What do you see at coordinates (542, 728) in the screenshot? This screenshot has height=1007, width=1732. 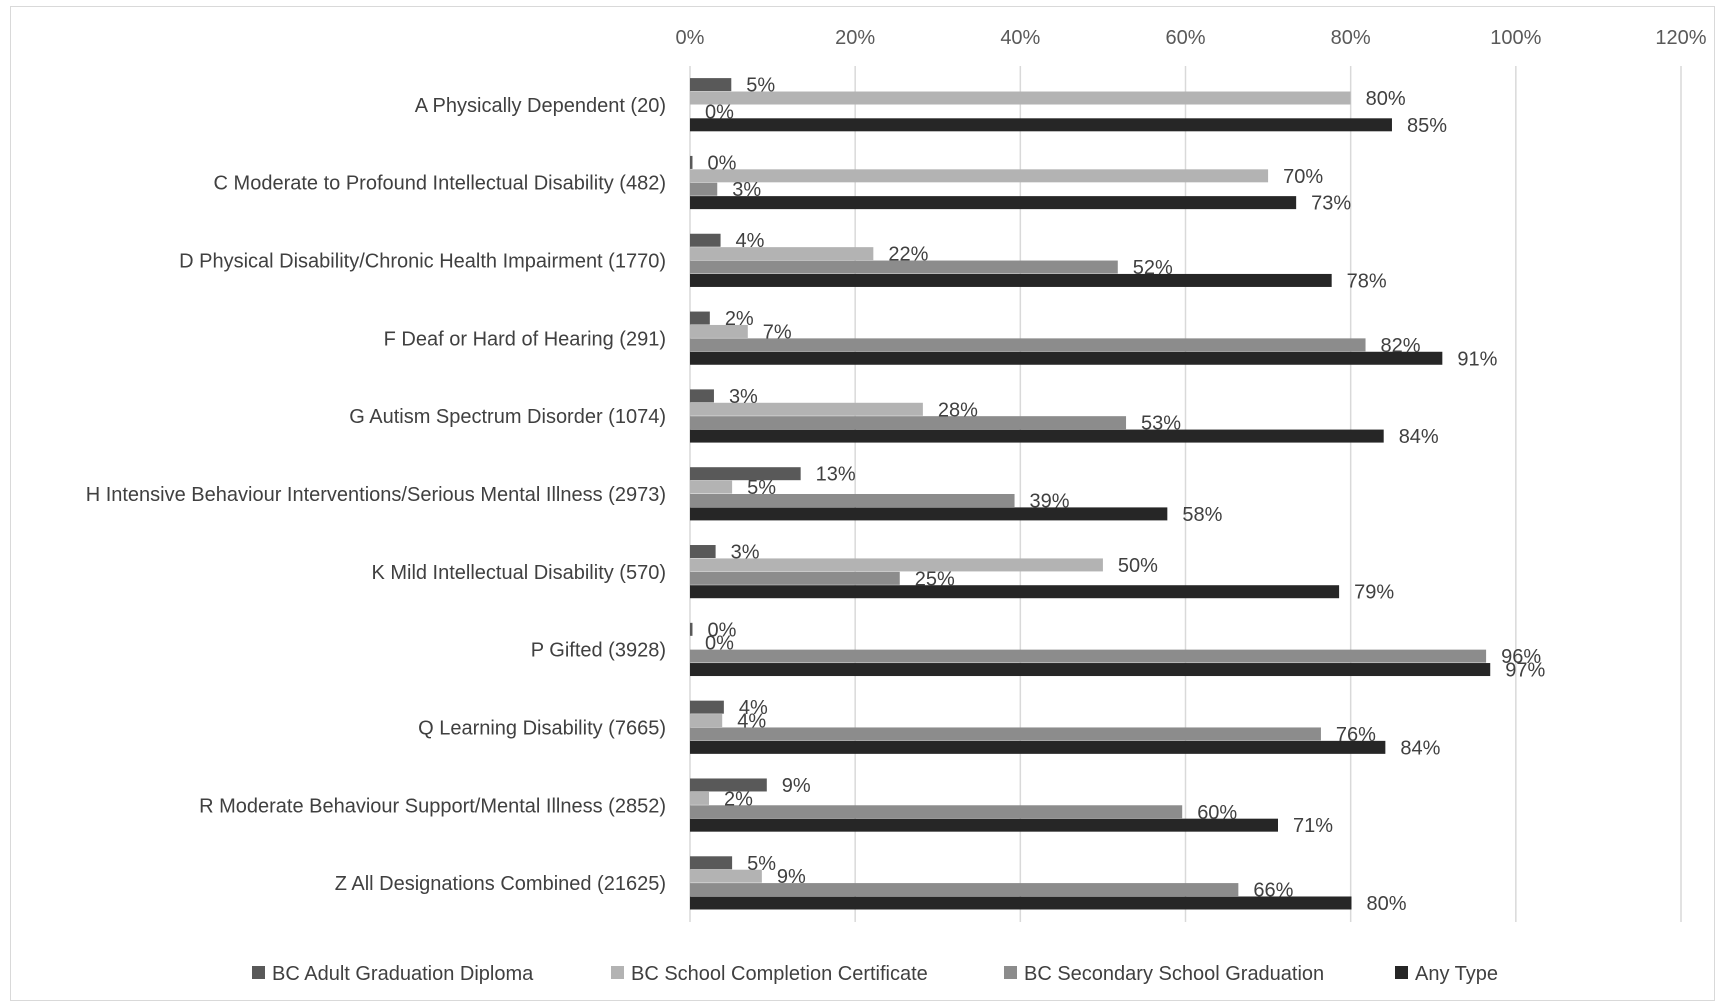 I see `category-label: Q Learning Disability (7665)` at bounding box center [542, 728].